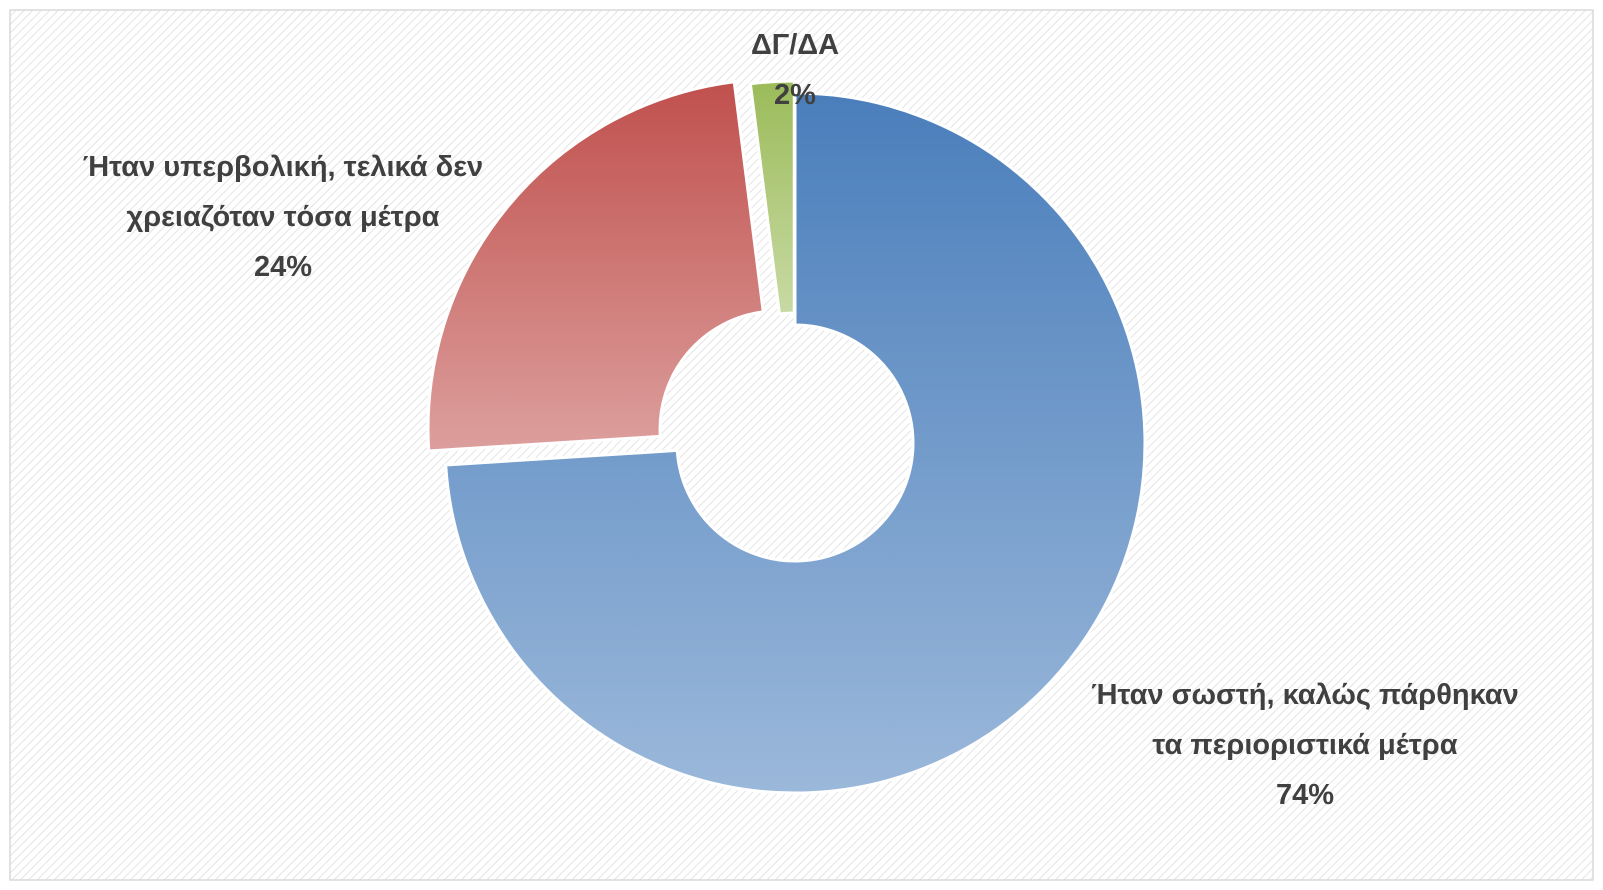 The width and height of the screenshot is (1603, 890). I want to click on value-label: 24%, so click(283, 267).